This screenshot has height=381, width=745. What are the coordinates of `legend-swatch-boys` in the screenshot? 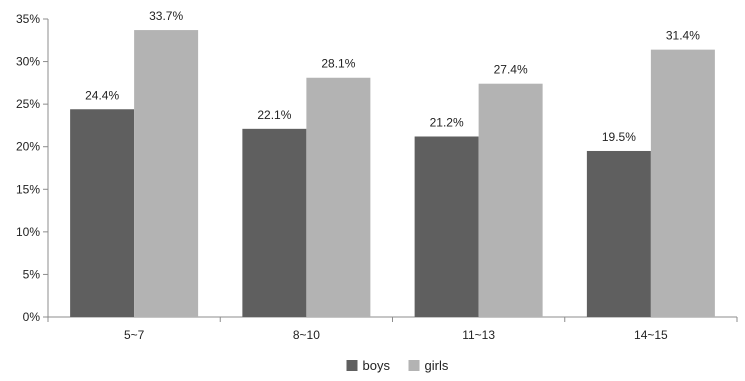 It's located at (352, 365).